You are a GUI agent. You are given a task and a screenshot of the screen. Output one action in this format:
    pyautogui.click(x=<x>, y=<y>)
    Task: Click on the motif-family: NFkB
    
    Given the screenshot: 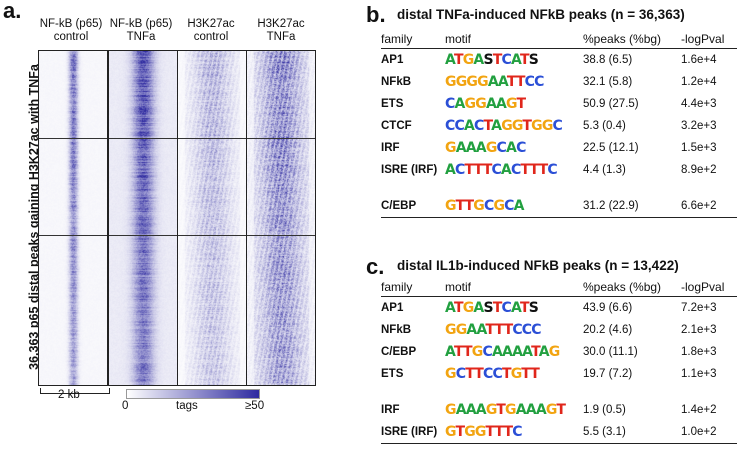 What is the action you would take?
    pyautogui.click(x=396, y=330)
    